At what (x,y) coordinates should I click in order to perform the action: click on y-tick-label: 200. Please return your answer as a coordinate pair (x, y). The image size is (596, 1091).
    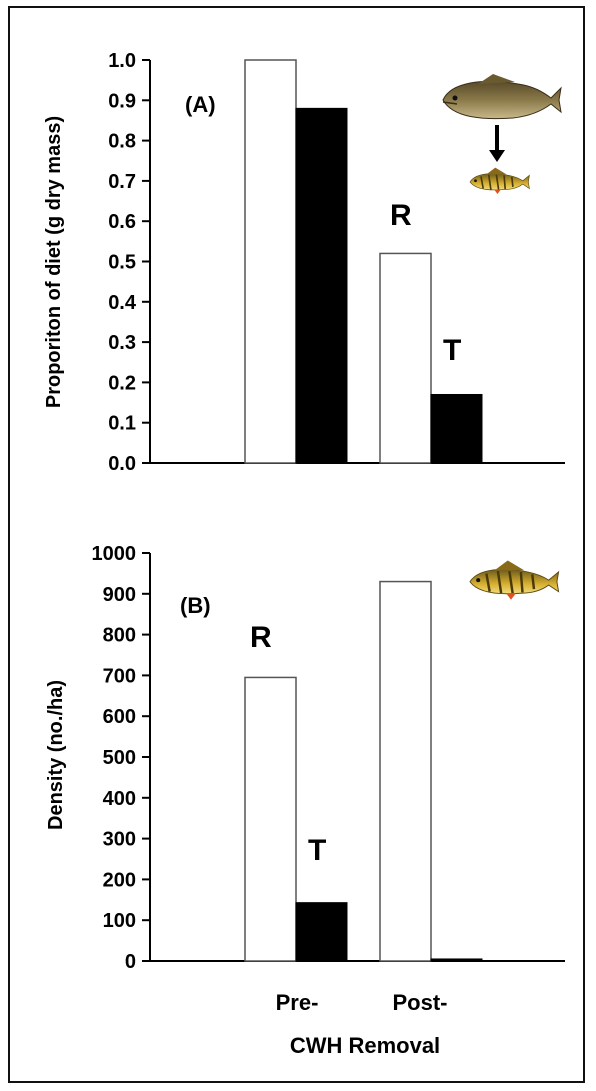
    Looking at the image, I should click on (119, 880).